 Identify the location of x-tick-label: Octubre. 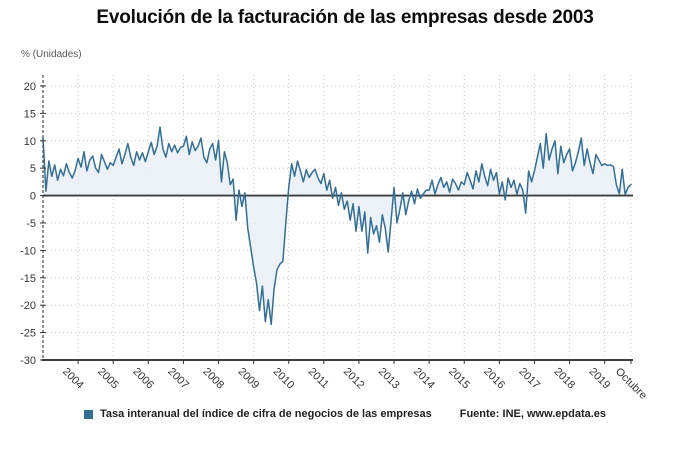
(631, 384).